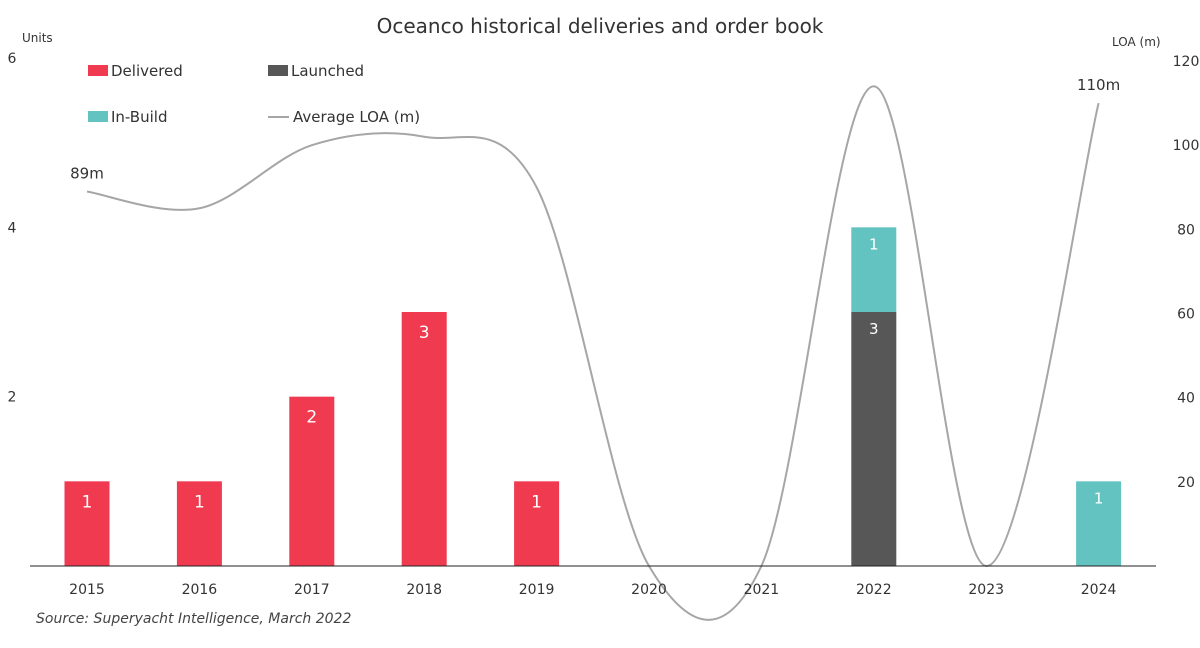 This screenshot has width=1200, height=648. Describe the element at coordinates (312, 481) in the screenshot. I see `bar-delivered-2017` at that location.